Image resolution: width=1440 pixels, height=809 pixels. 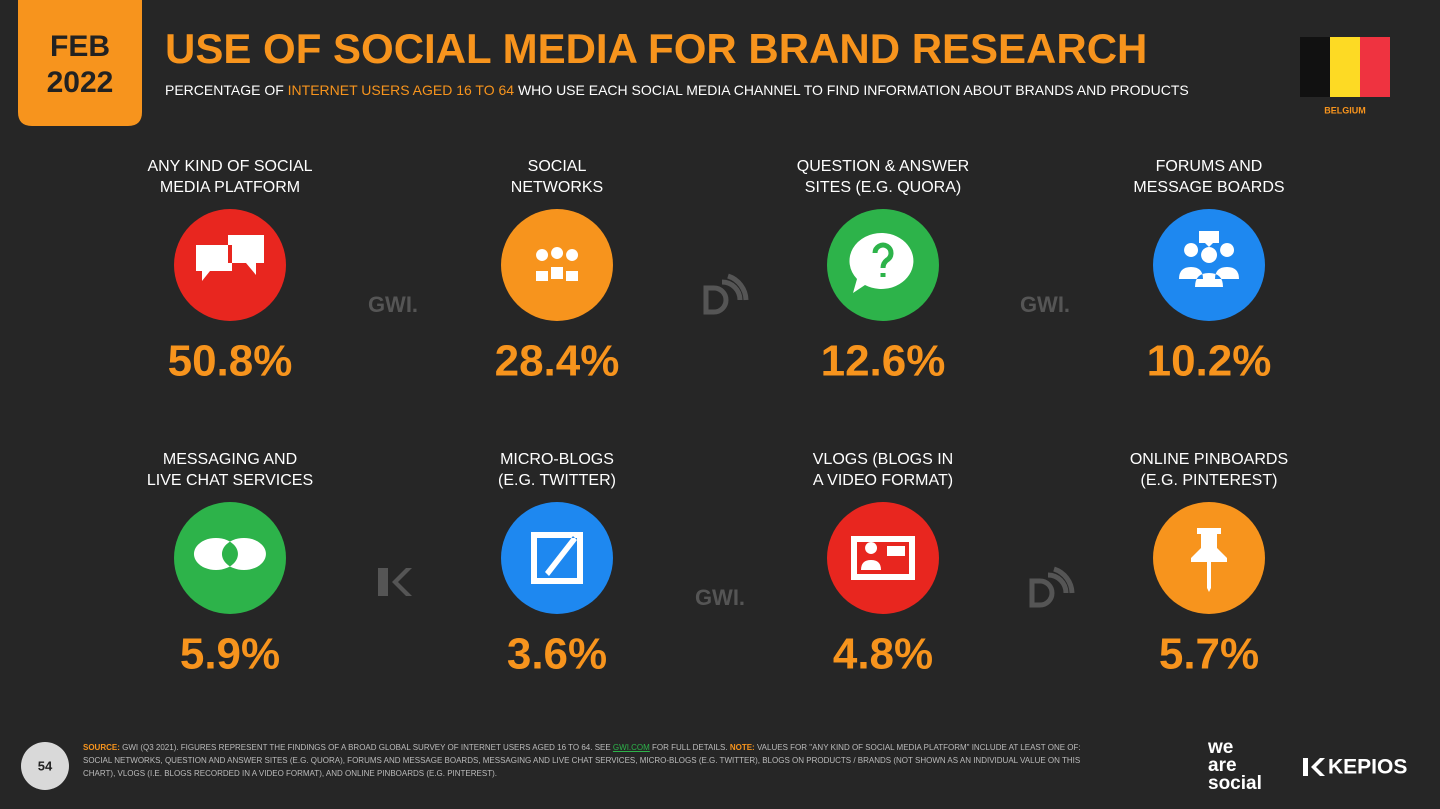 I want to click on tile-label: VLOGS (BLOGS IN, so click(x=883, y=459).